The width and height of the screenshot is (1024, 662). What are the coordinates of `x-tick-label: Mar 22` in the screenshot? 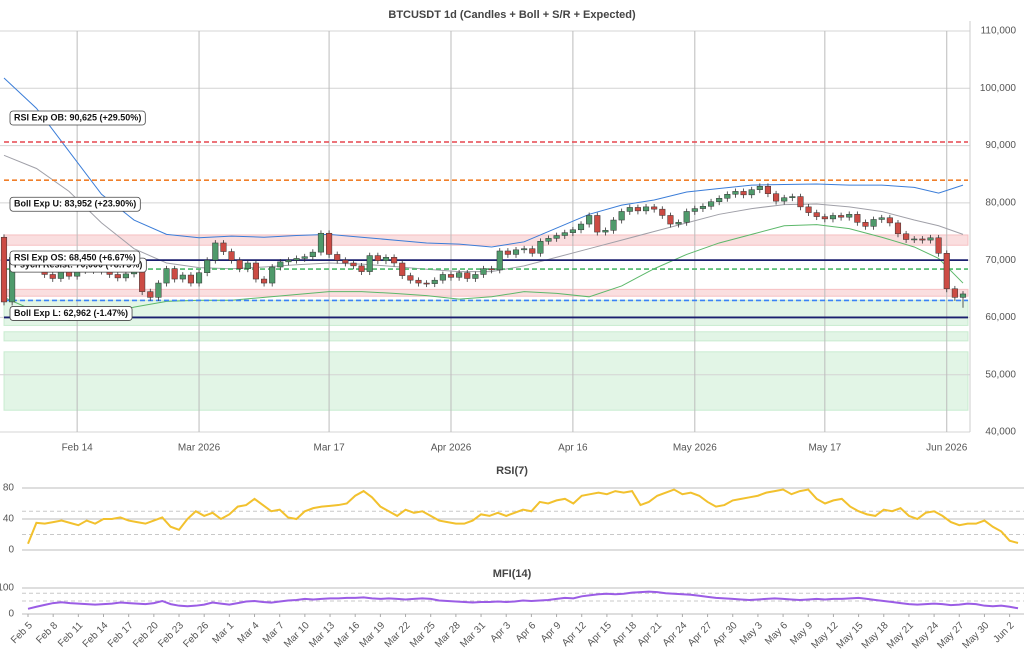 It's located at (398, 635).